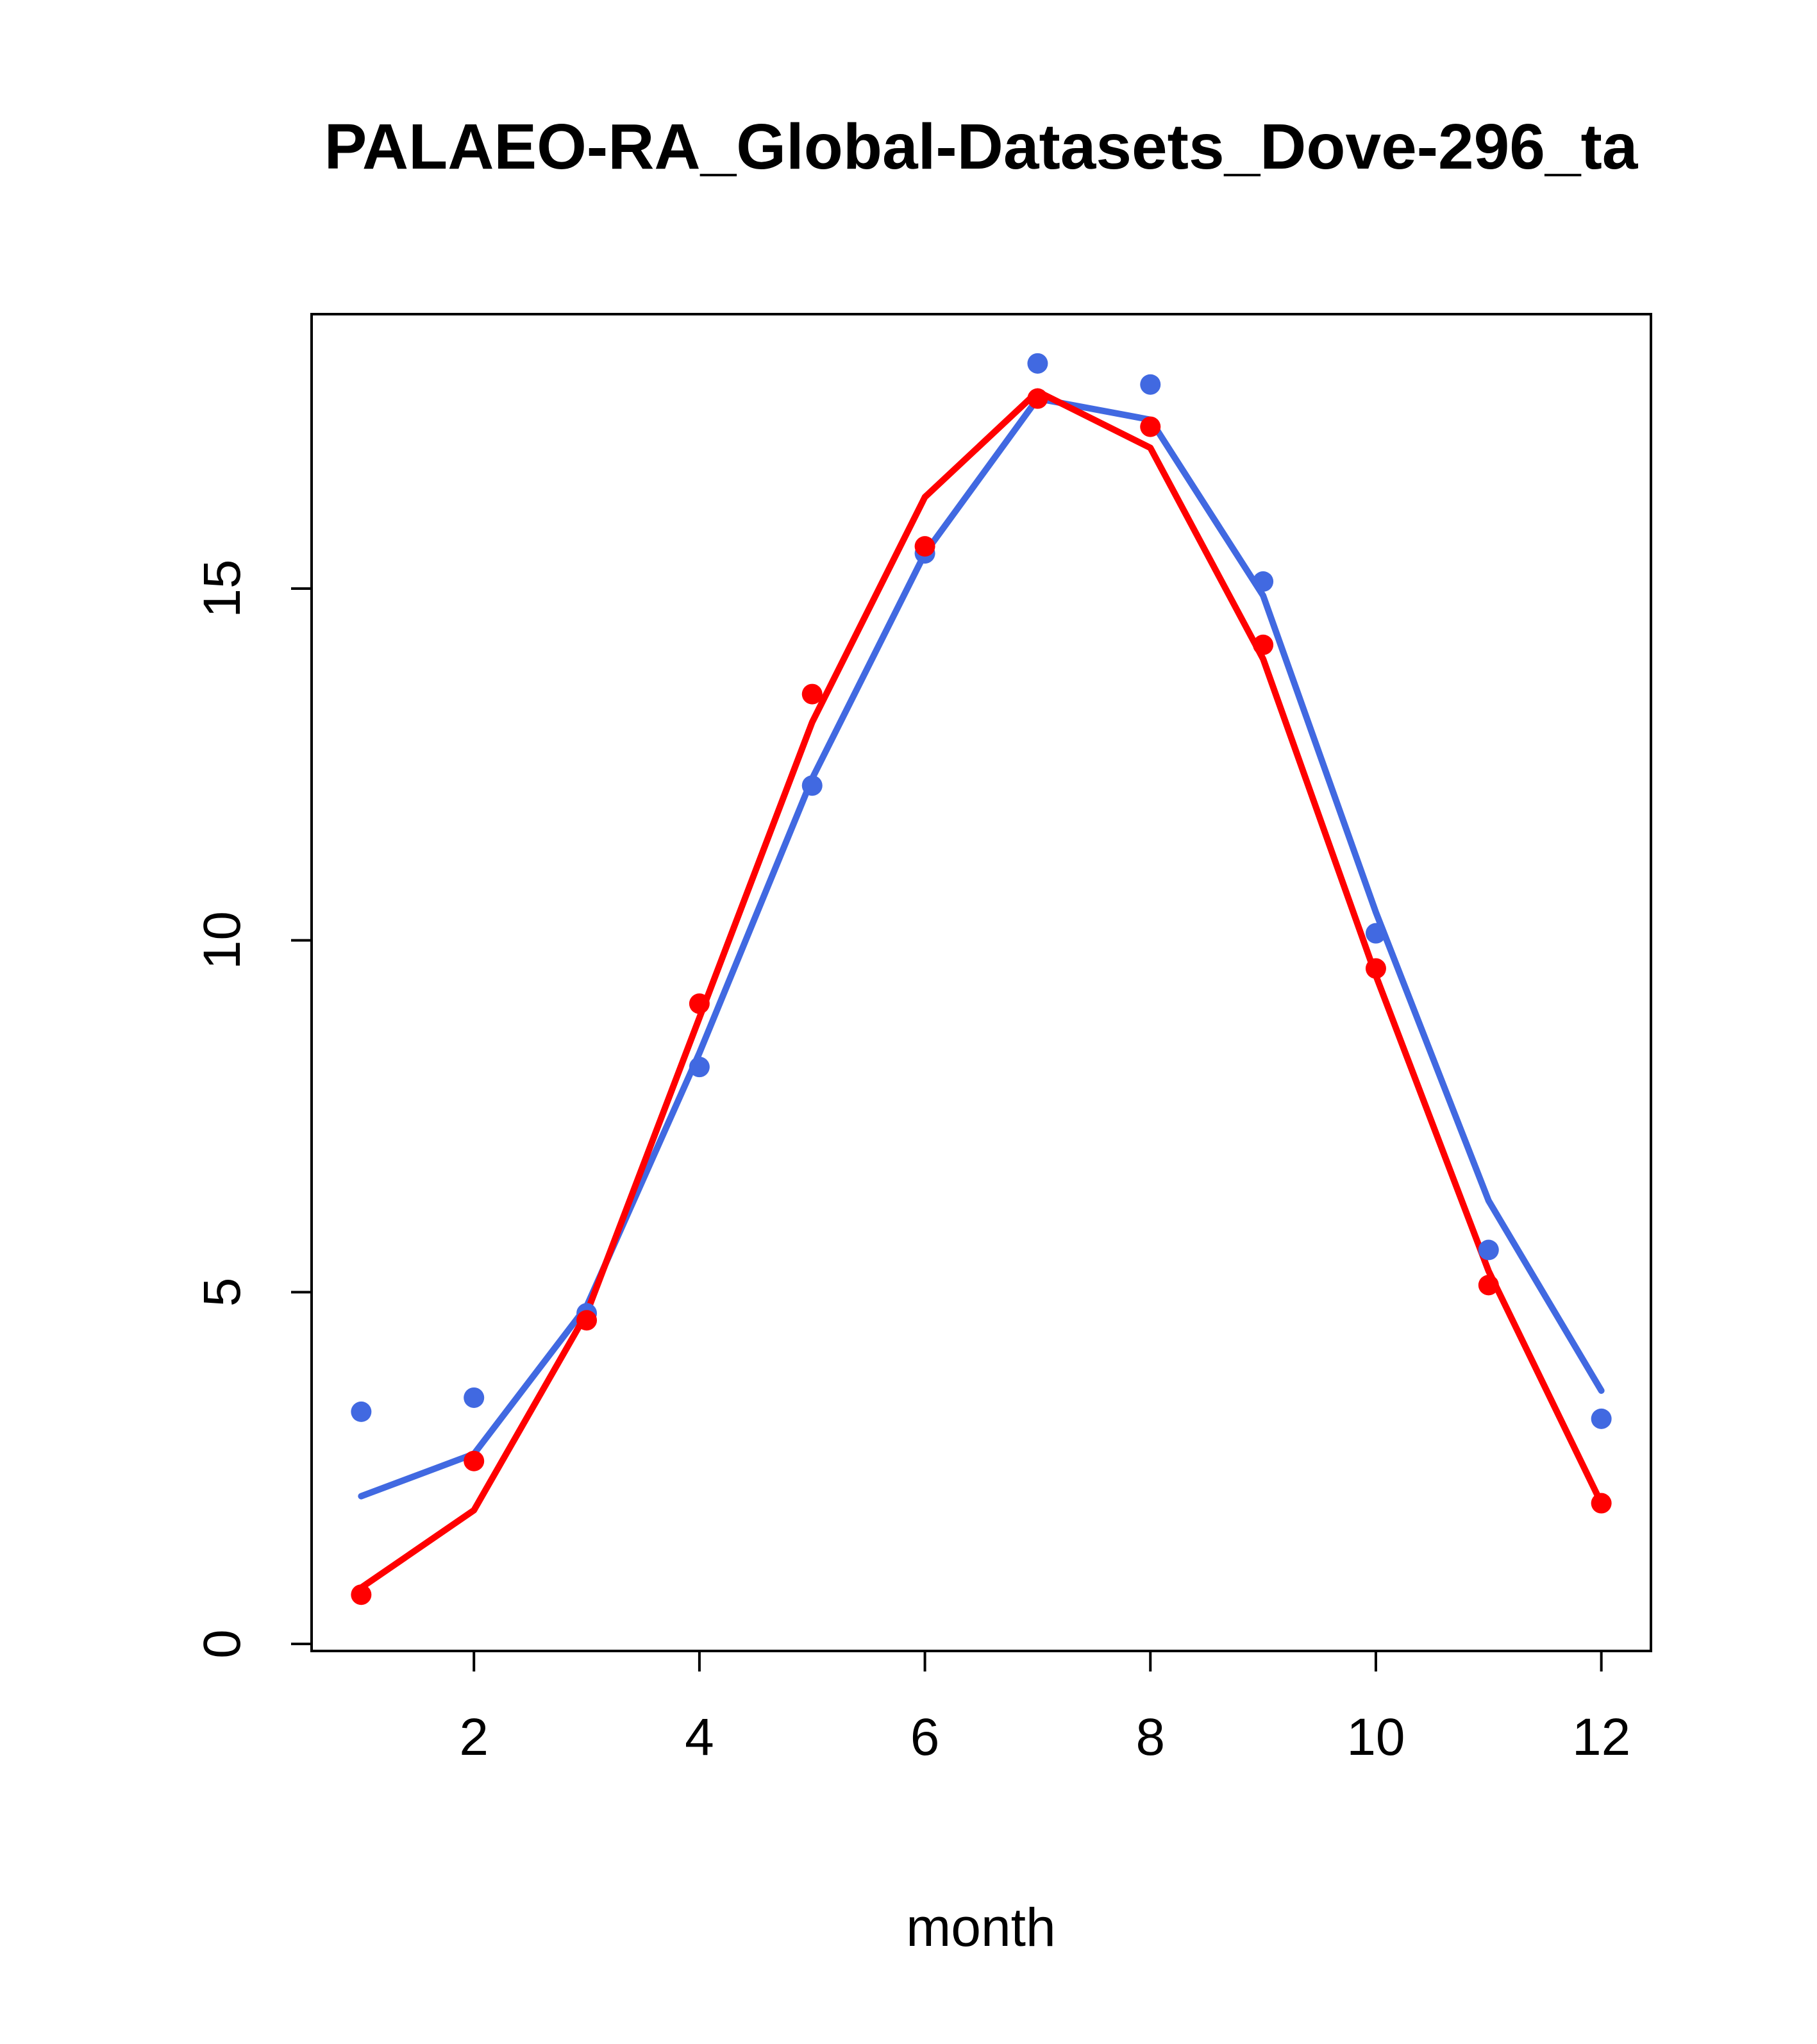  Describe the element at coordinates (222, 1644) in the screenshot. I see `y-tick-label: 0` at that location.